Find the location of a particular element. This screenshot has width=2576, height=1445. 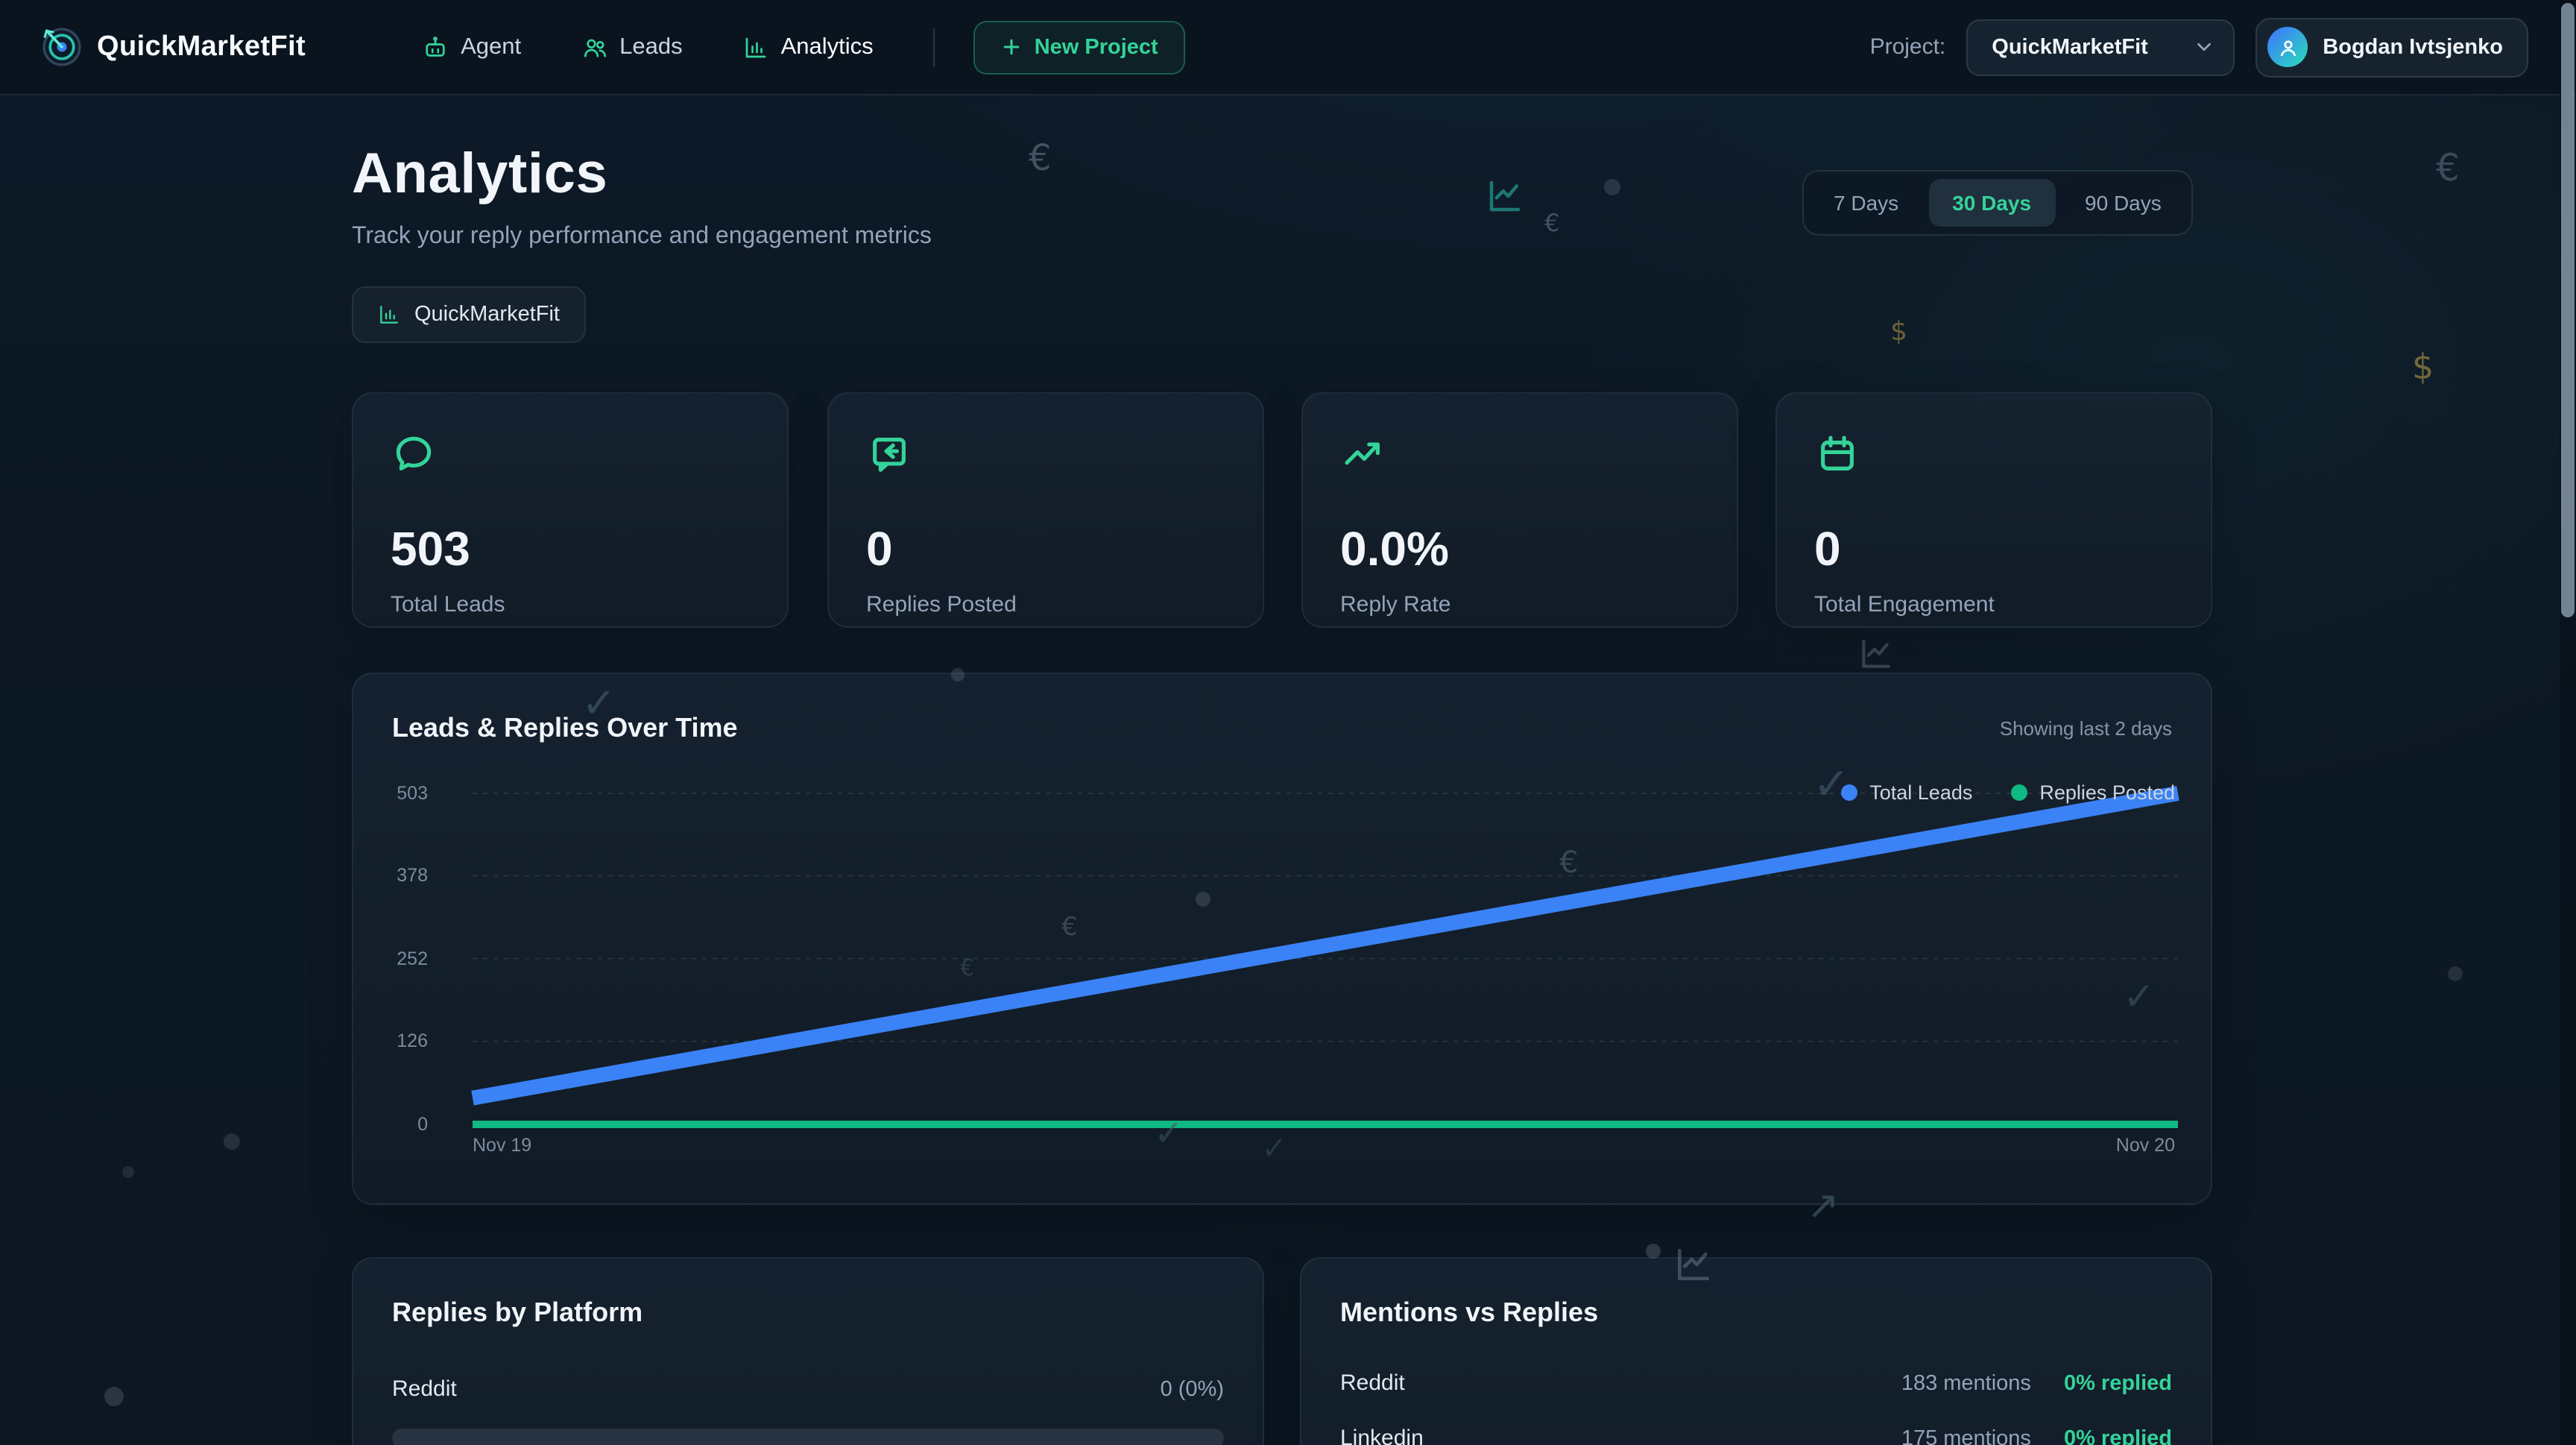

avatar is located at coordinates (2287, 47).